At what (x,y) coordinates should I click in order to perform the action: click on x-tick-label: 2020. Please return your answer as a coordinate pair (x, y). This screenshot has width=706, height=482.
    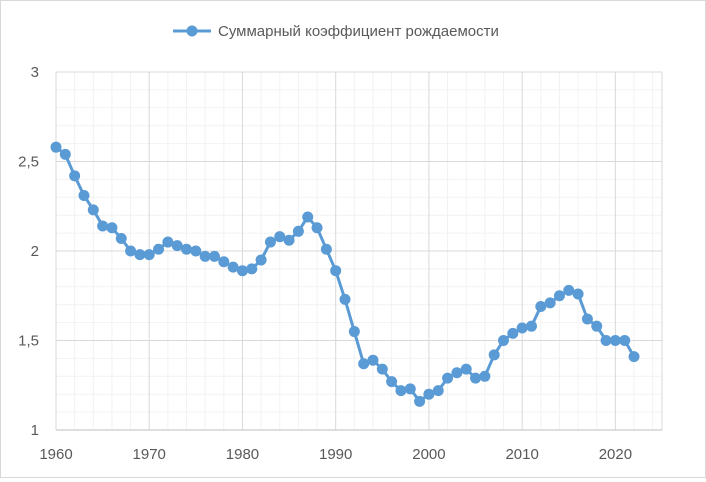
    Looking at the image, I should click on (615, 454).